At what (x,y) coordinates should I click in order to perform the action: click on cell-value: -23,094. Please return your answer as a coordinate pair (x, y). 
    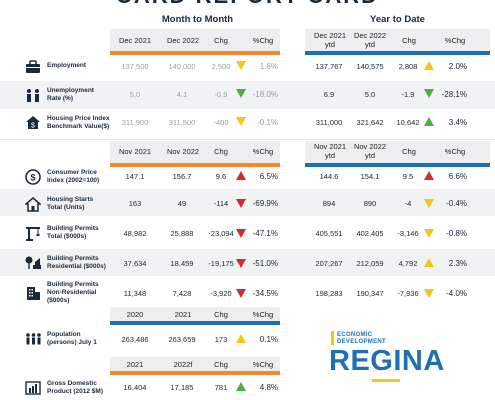
    Looking at the image, I should click on (221, 233).